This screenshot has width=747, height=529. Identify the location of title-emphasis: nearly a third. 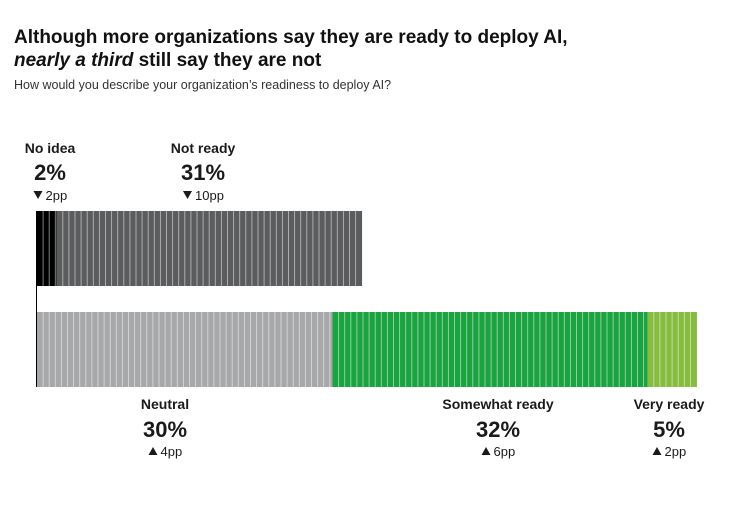
(74, 60).